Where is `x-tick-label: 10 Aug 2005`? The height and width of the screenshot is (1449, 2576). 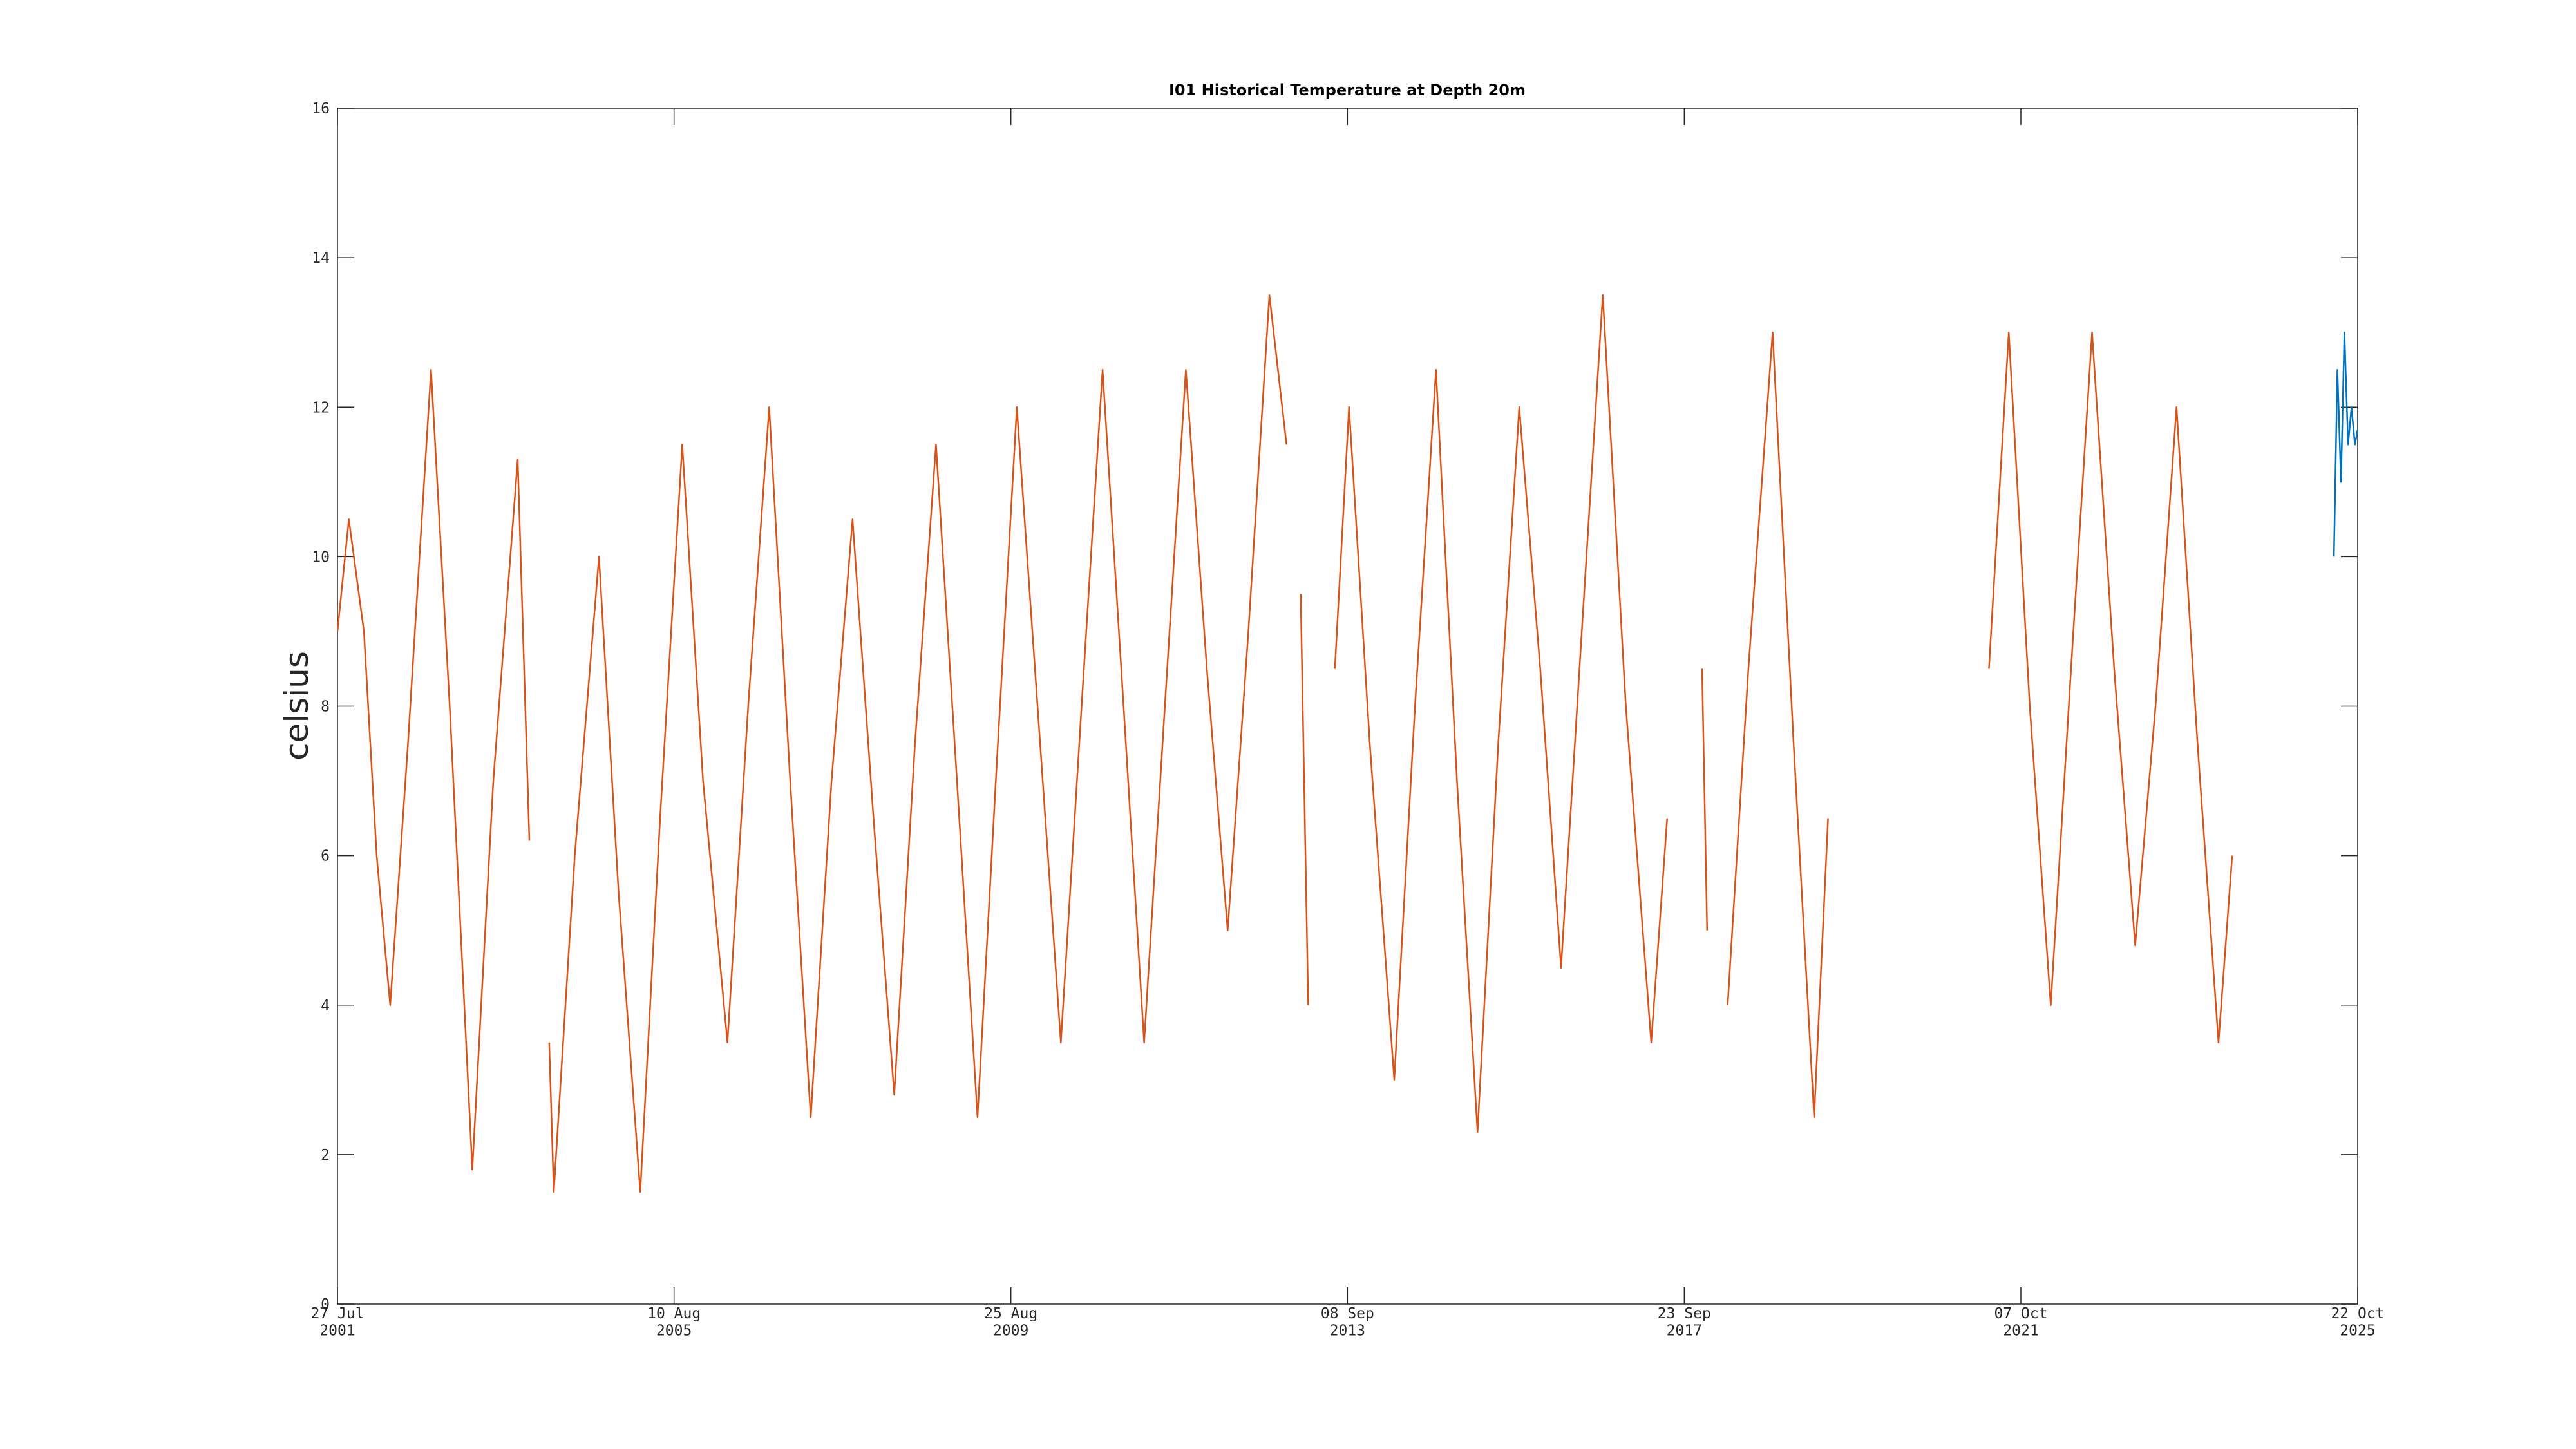 x-tick-label: 10 Aug 2005 is located at coordinates (674, 1322).